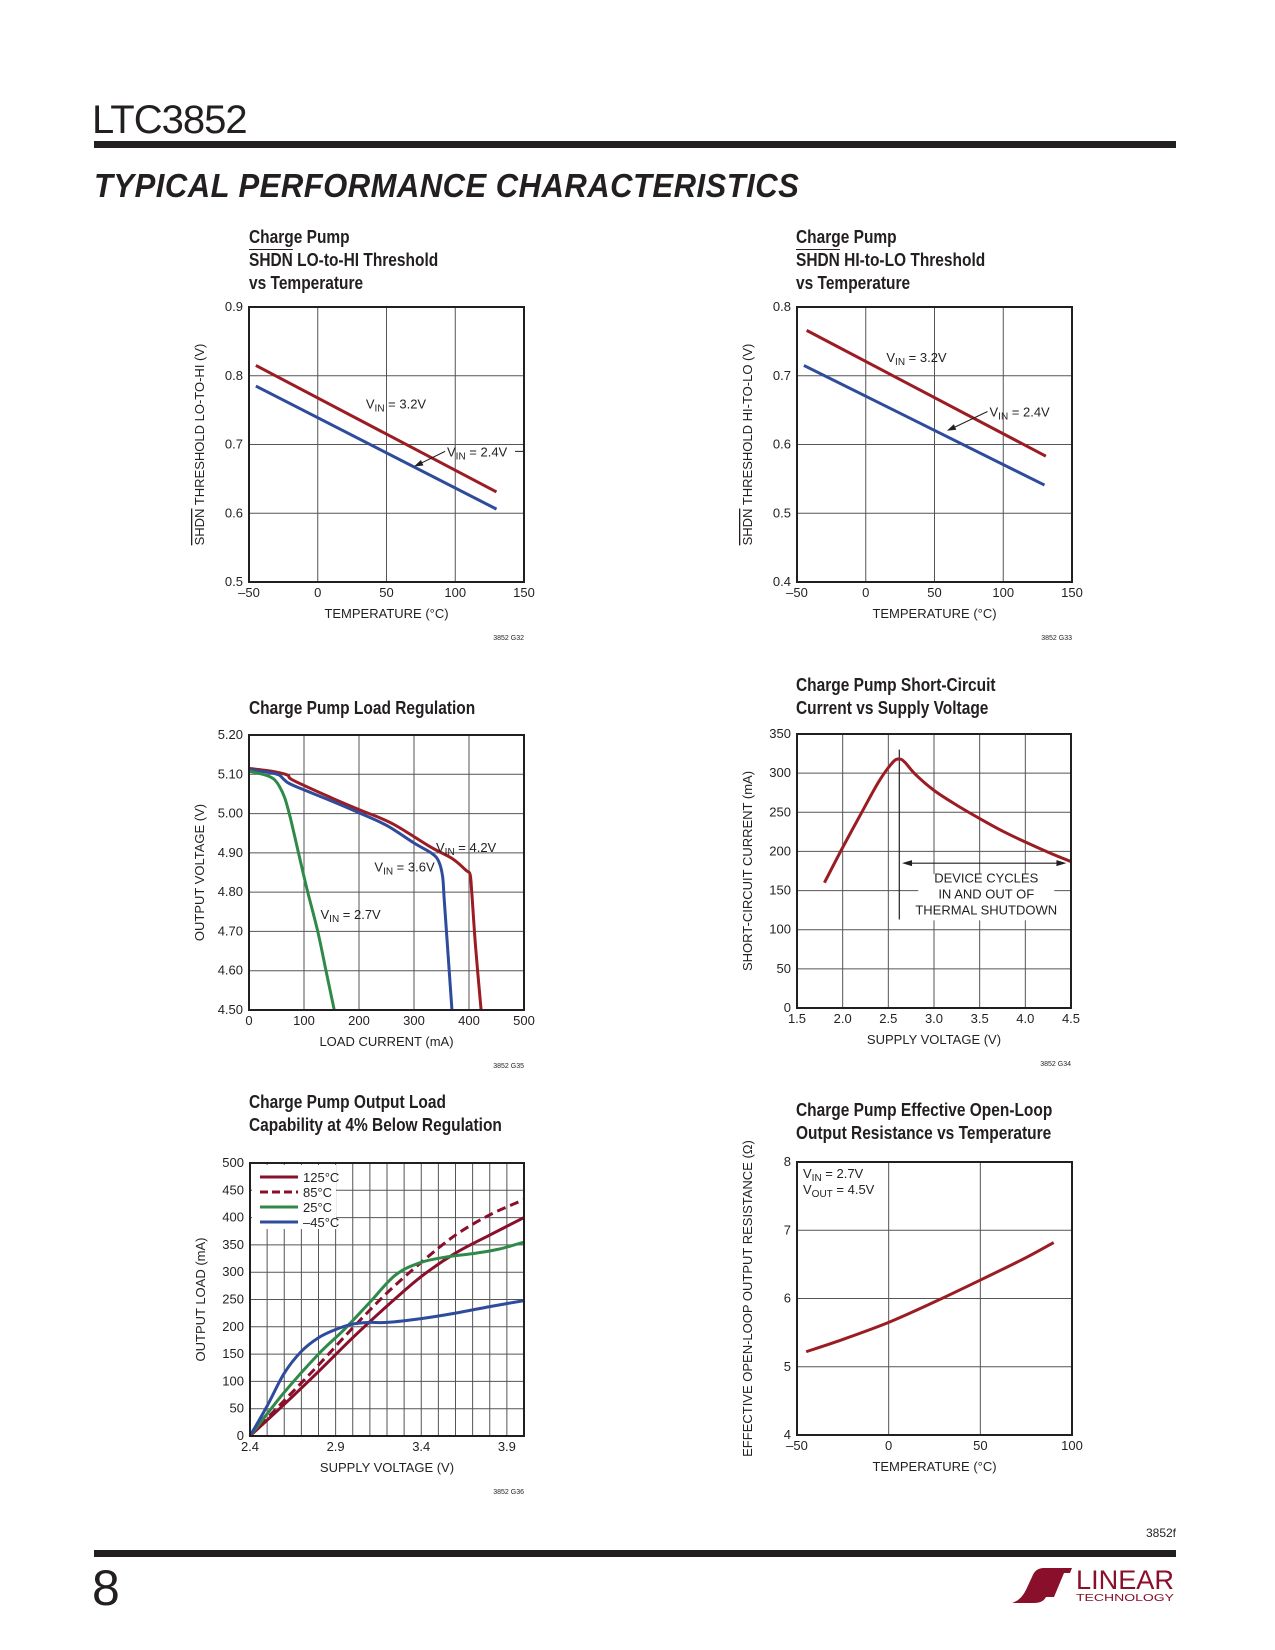 This screenshot has height=1650, width=1275. What do you see at coordinates (375, 1125) in the screenshot?
I see `chart-title-line: Capability at 4% Below Regulation` at bounding box center [375, 1125].